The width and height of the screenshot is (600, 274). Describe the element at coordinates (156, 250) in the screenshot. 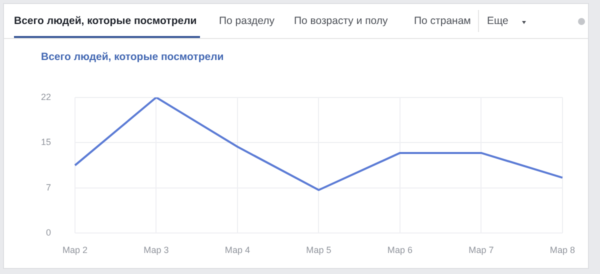

I see `x-tick-label: Мар 3` at that location.